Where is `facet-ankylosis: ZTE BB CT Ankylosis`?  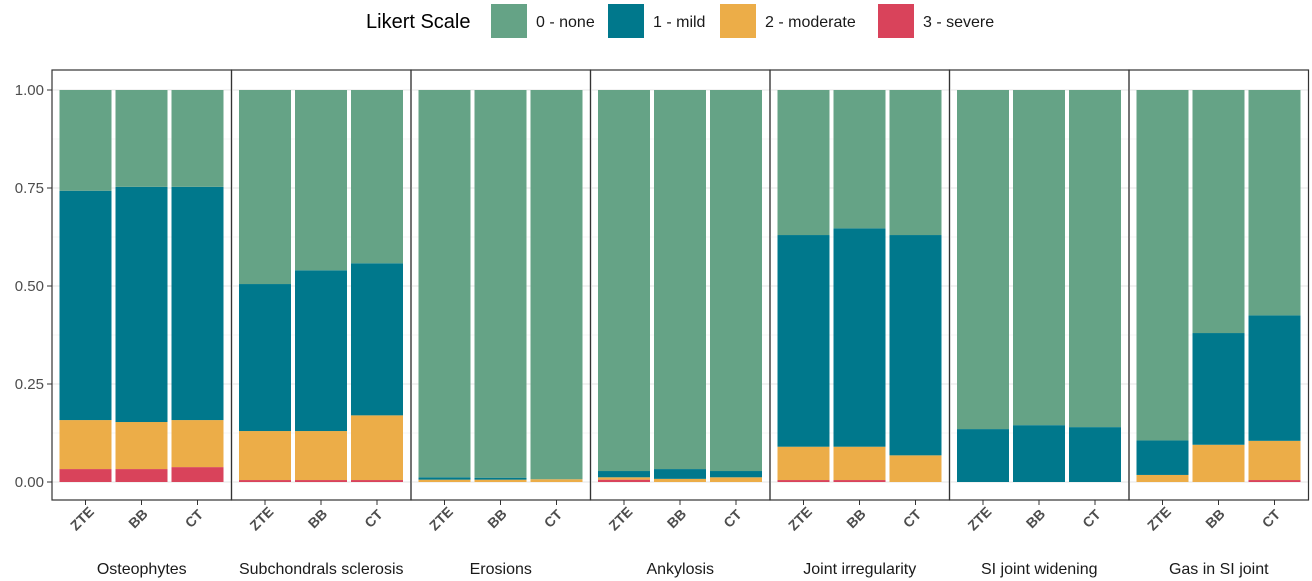 facet-ankylosis: ZTE BB CT Ankylosis is located at coordinates (680, 323).